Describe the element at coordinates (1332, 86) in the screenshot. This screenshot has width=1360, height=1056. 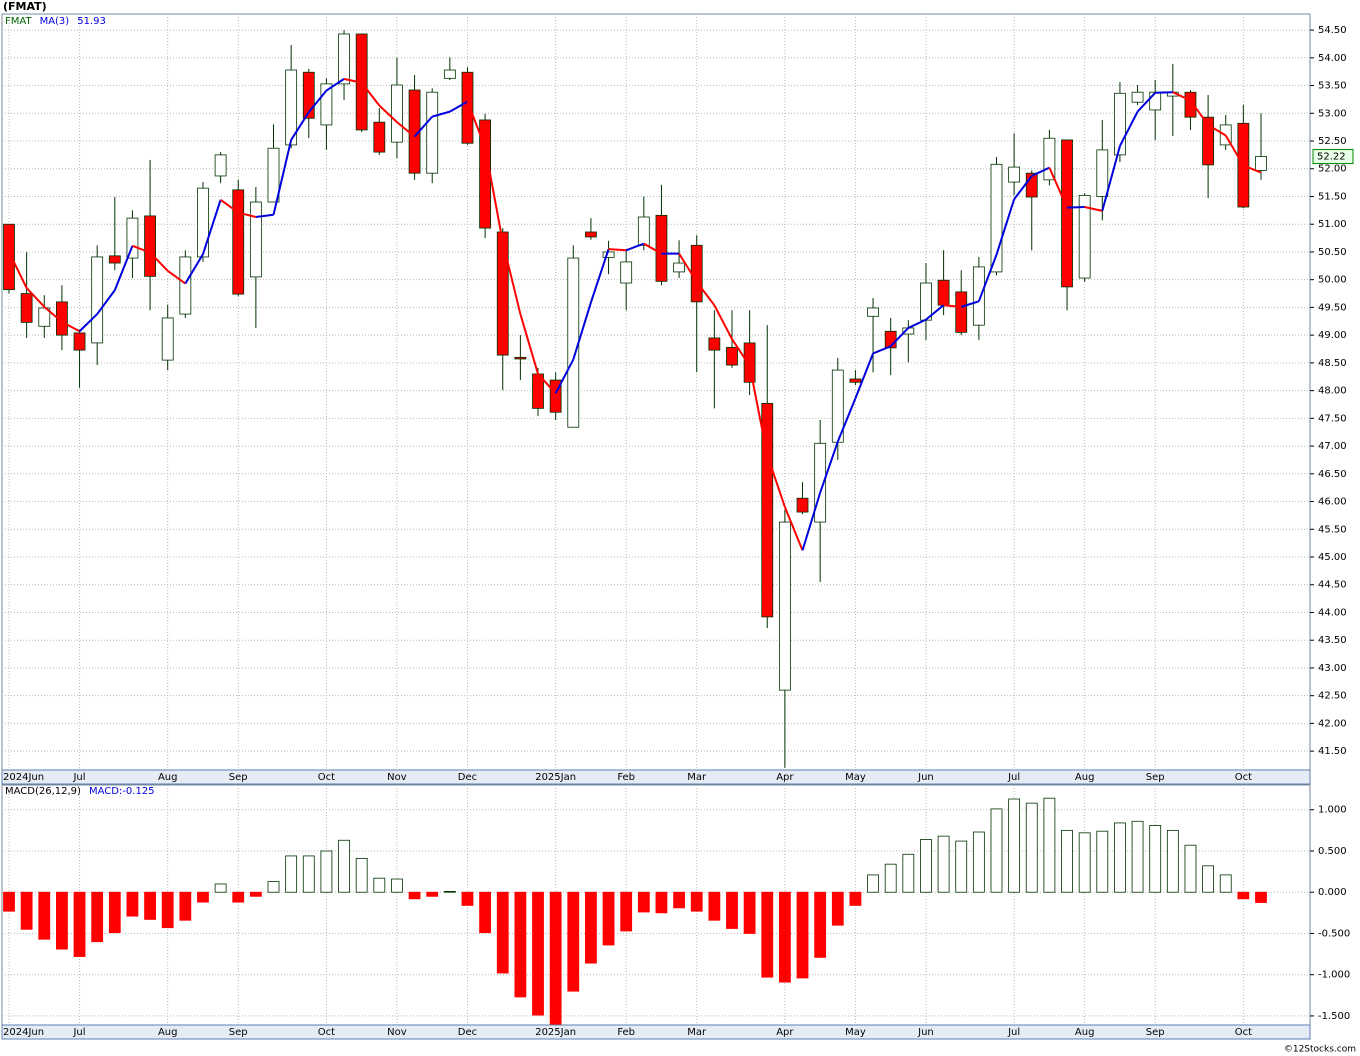
I see `y-tick-label: 53.50` at that location.